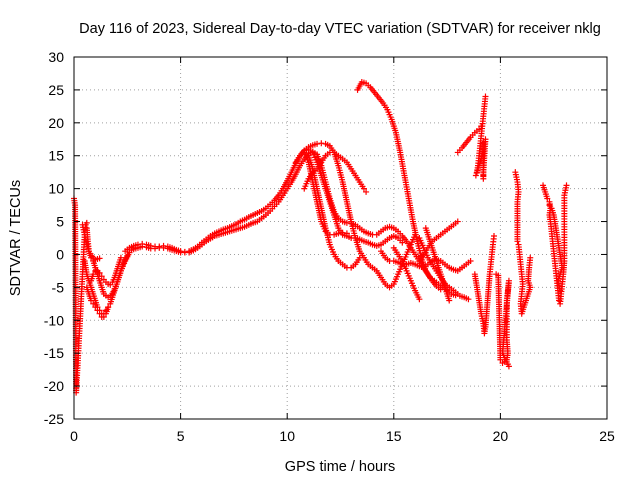 This screenshot has height=480, width=640. Describe the element at coordinates (502, 320) in the screenshot. I see `series-s22` at that location.